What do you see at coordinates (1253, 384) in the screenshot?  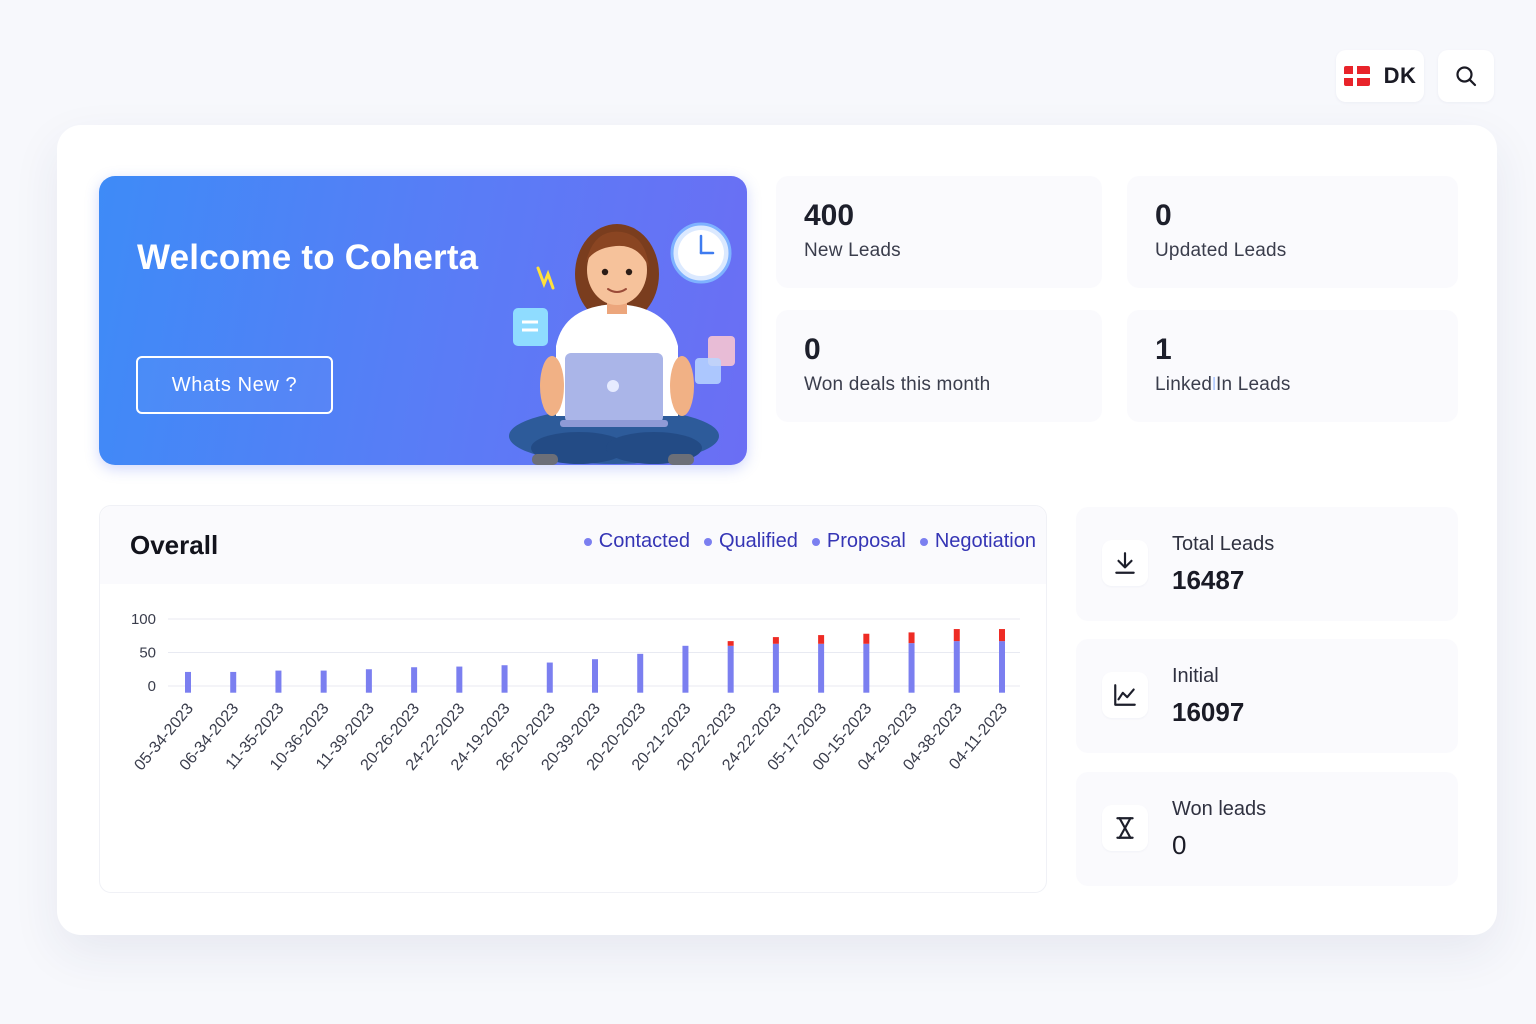 I see `stat-label-part: In Leads` at bounding box center [1253, 384].